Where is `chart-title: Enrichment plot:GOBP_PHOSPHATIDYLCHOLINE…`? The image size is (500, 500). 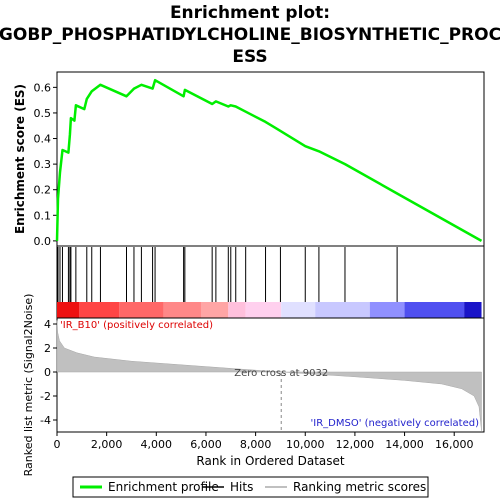 chart-title: Enrichment plot:GOBP_PHOSPHATIDYLCHOLINE… is located at coordinates (250, 35).